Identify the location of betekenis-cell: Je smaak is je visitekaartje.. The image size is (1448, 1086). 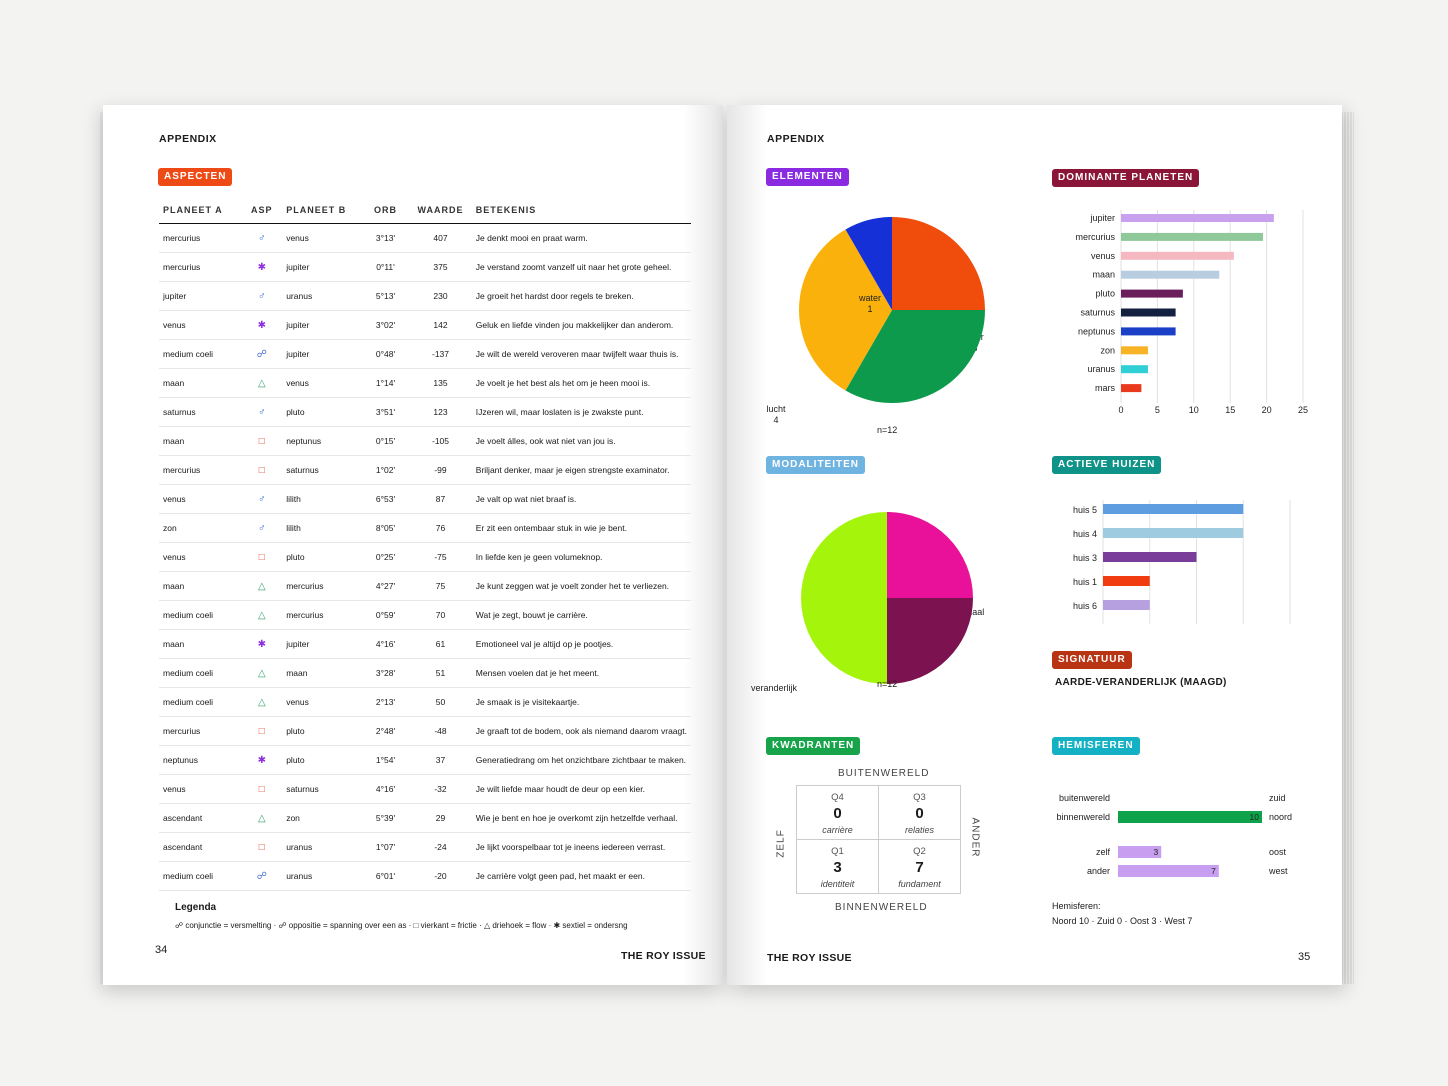
(581, 702).